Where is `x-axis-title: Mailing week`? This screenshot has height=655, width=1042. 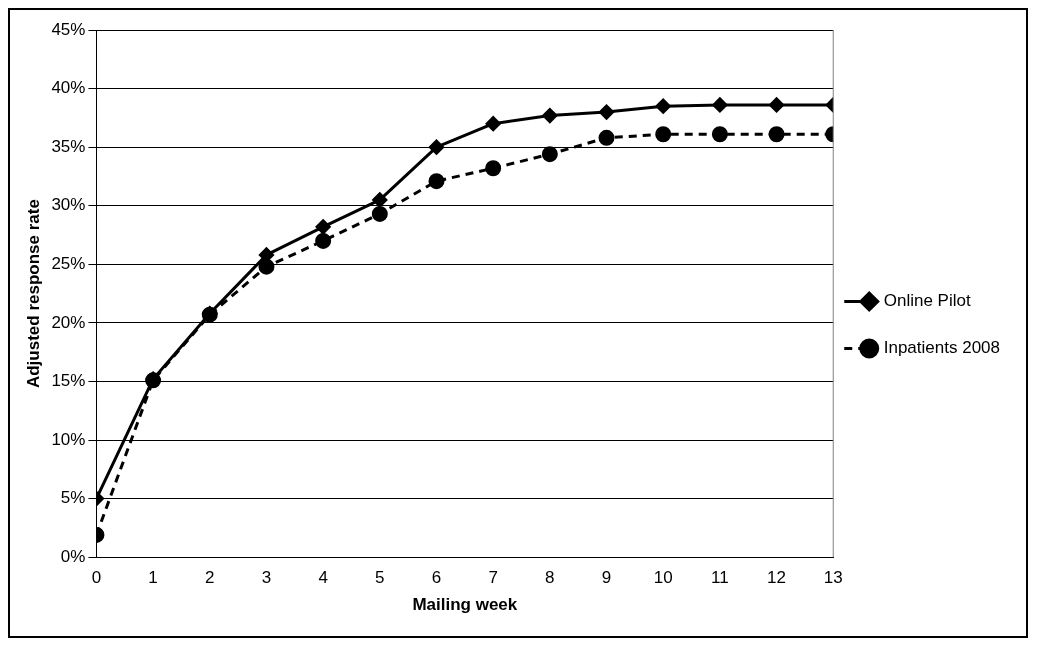
x-axis-title: Mailing week is located at coordinates (465, 605).